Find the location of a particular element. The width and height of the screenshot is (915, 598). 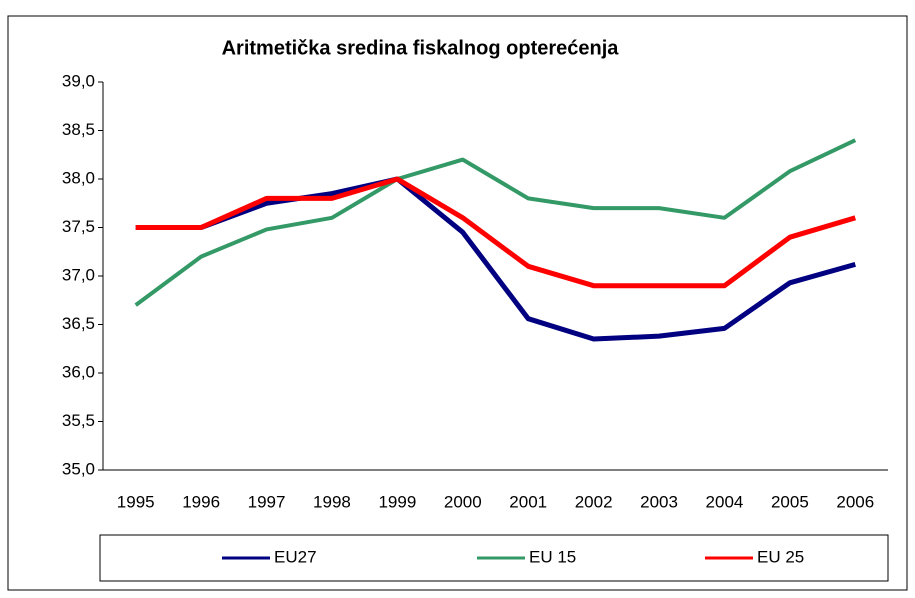

y-tick-label: 36,5 is located at coordinates (78, 323).